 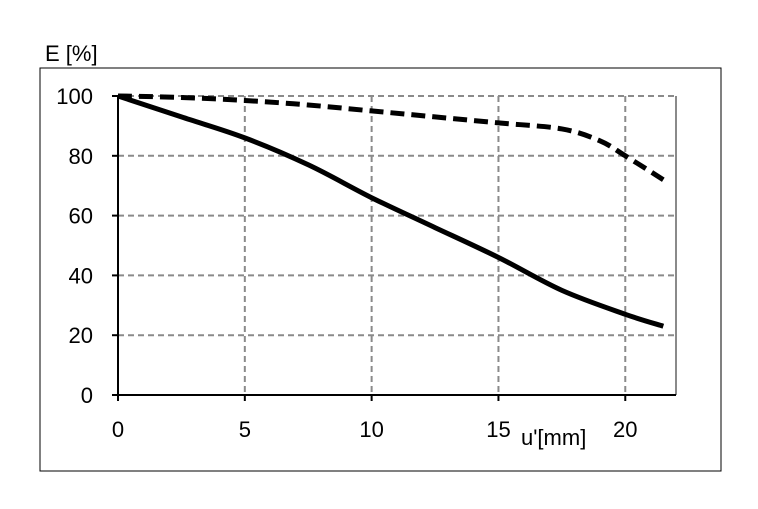 I want to click on y-tick-label: 60, so click(x=81, y=216).